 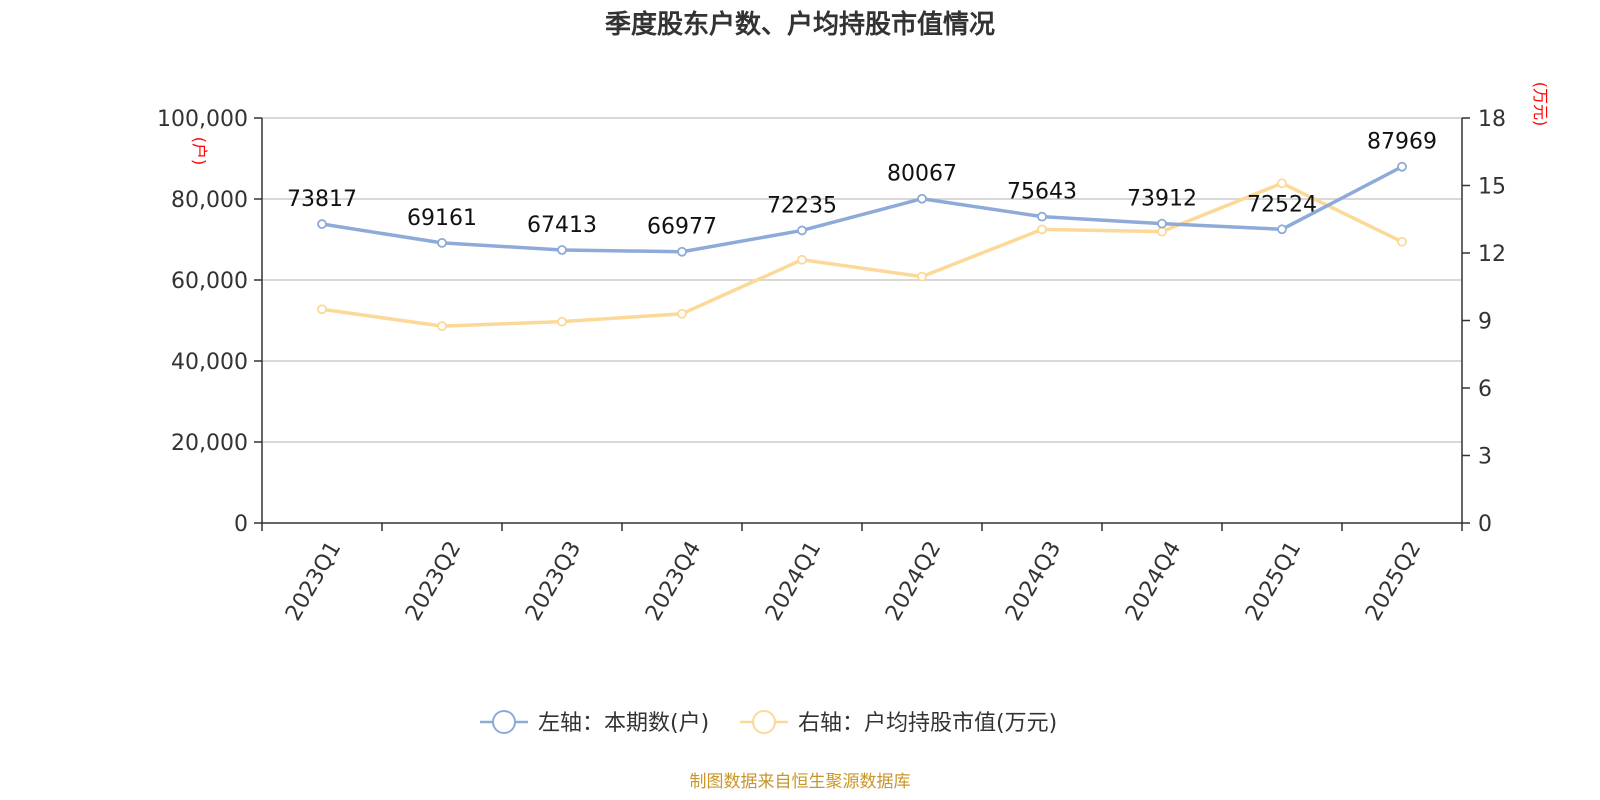 What do you see at coordinates (202, 119) in the screenshot?
I see `left-axis-tick-label: 100,000` at bounding box center [202, 119].